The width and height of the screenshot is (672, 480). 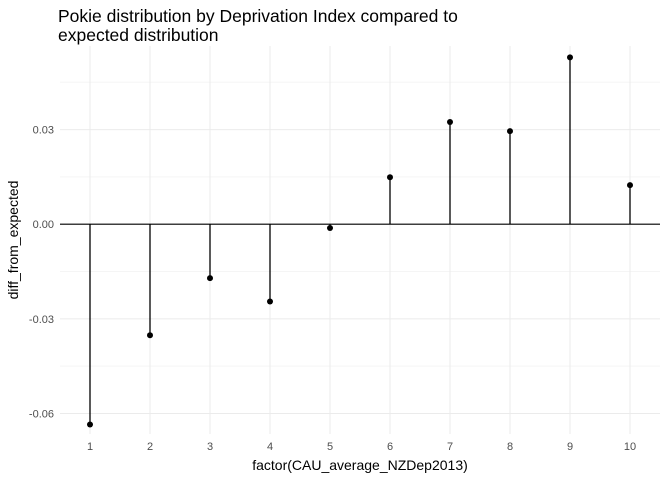 I want to click on x-tick-label: 7, so click(x=450, y=447).